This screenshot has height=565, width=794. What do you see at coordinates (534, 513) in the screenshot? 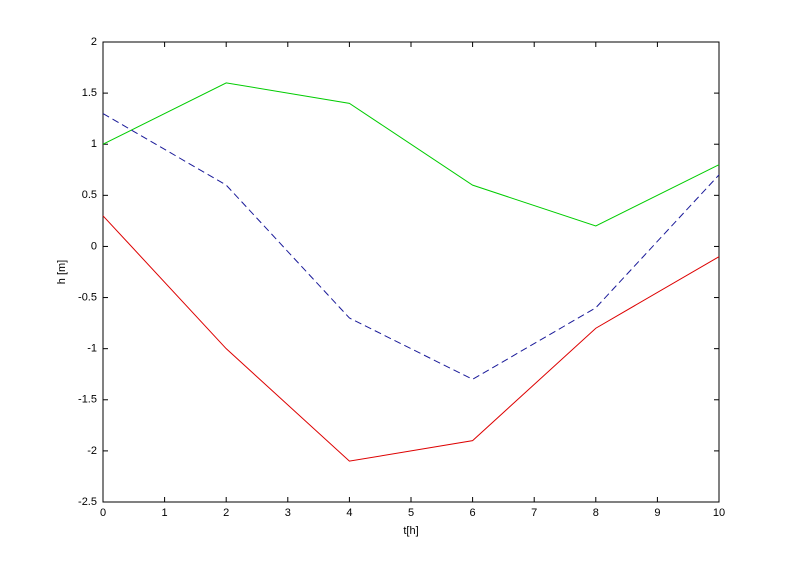
I see `x-tick-label: 7` at bounding box center [534, 513].